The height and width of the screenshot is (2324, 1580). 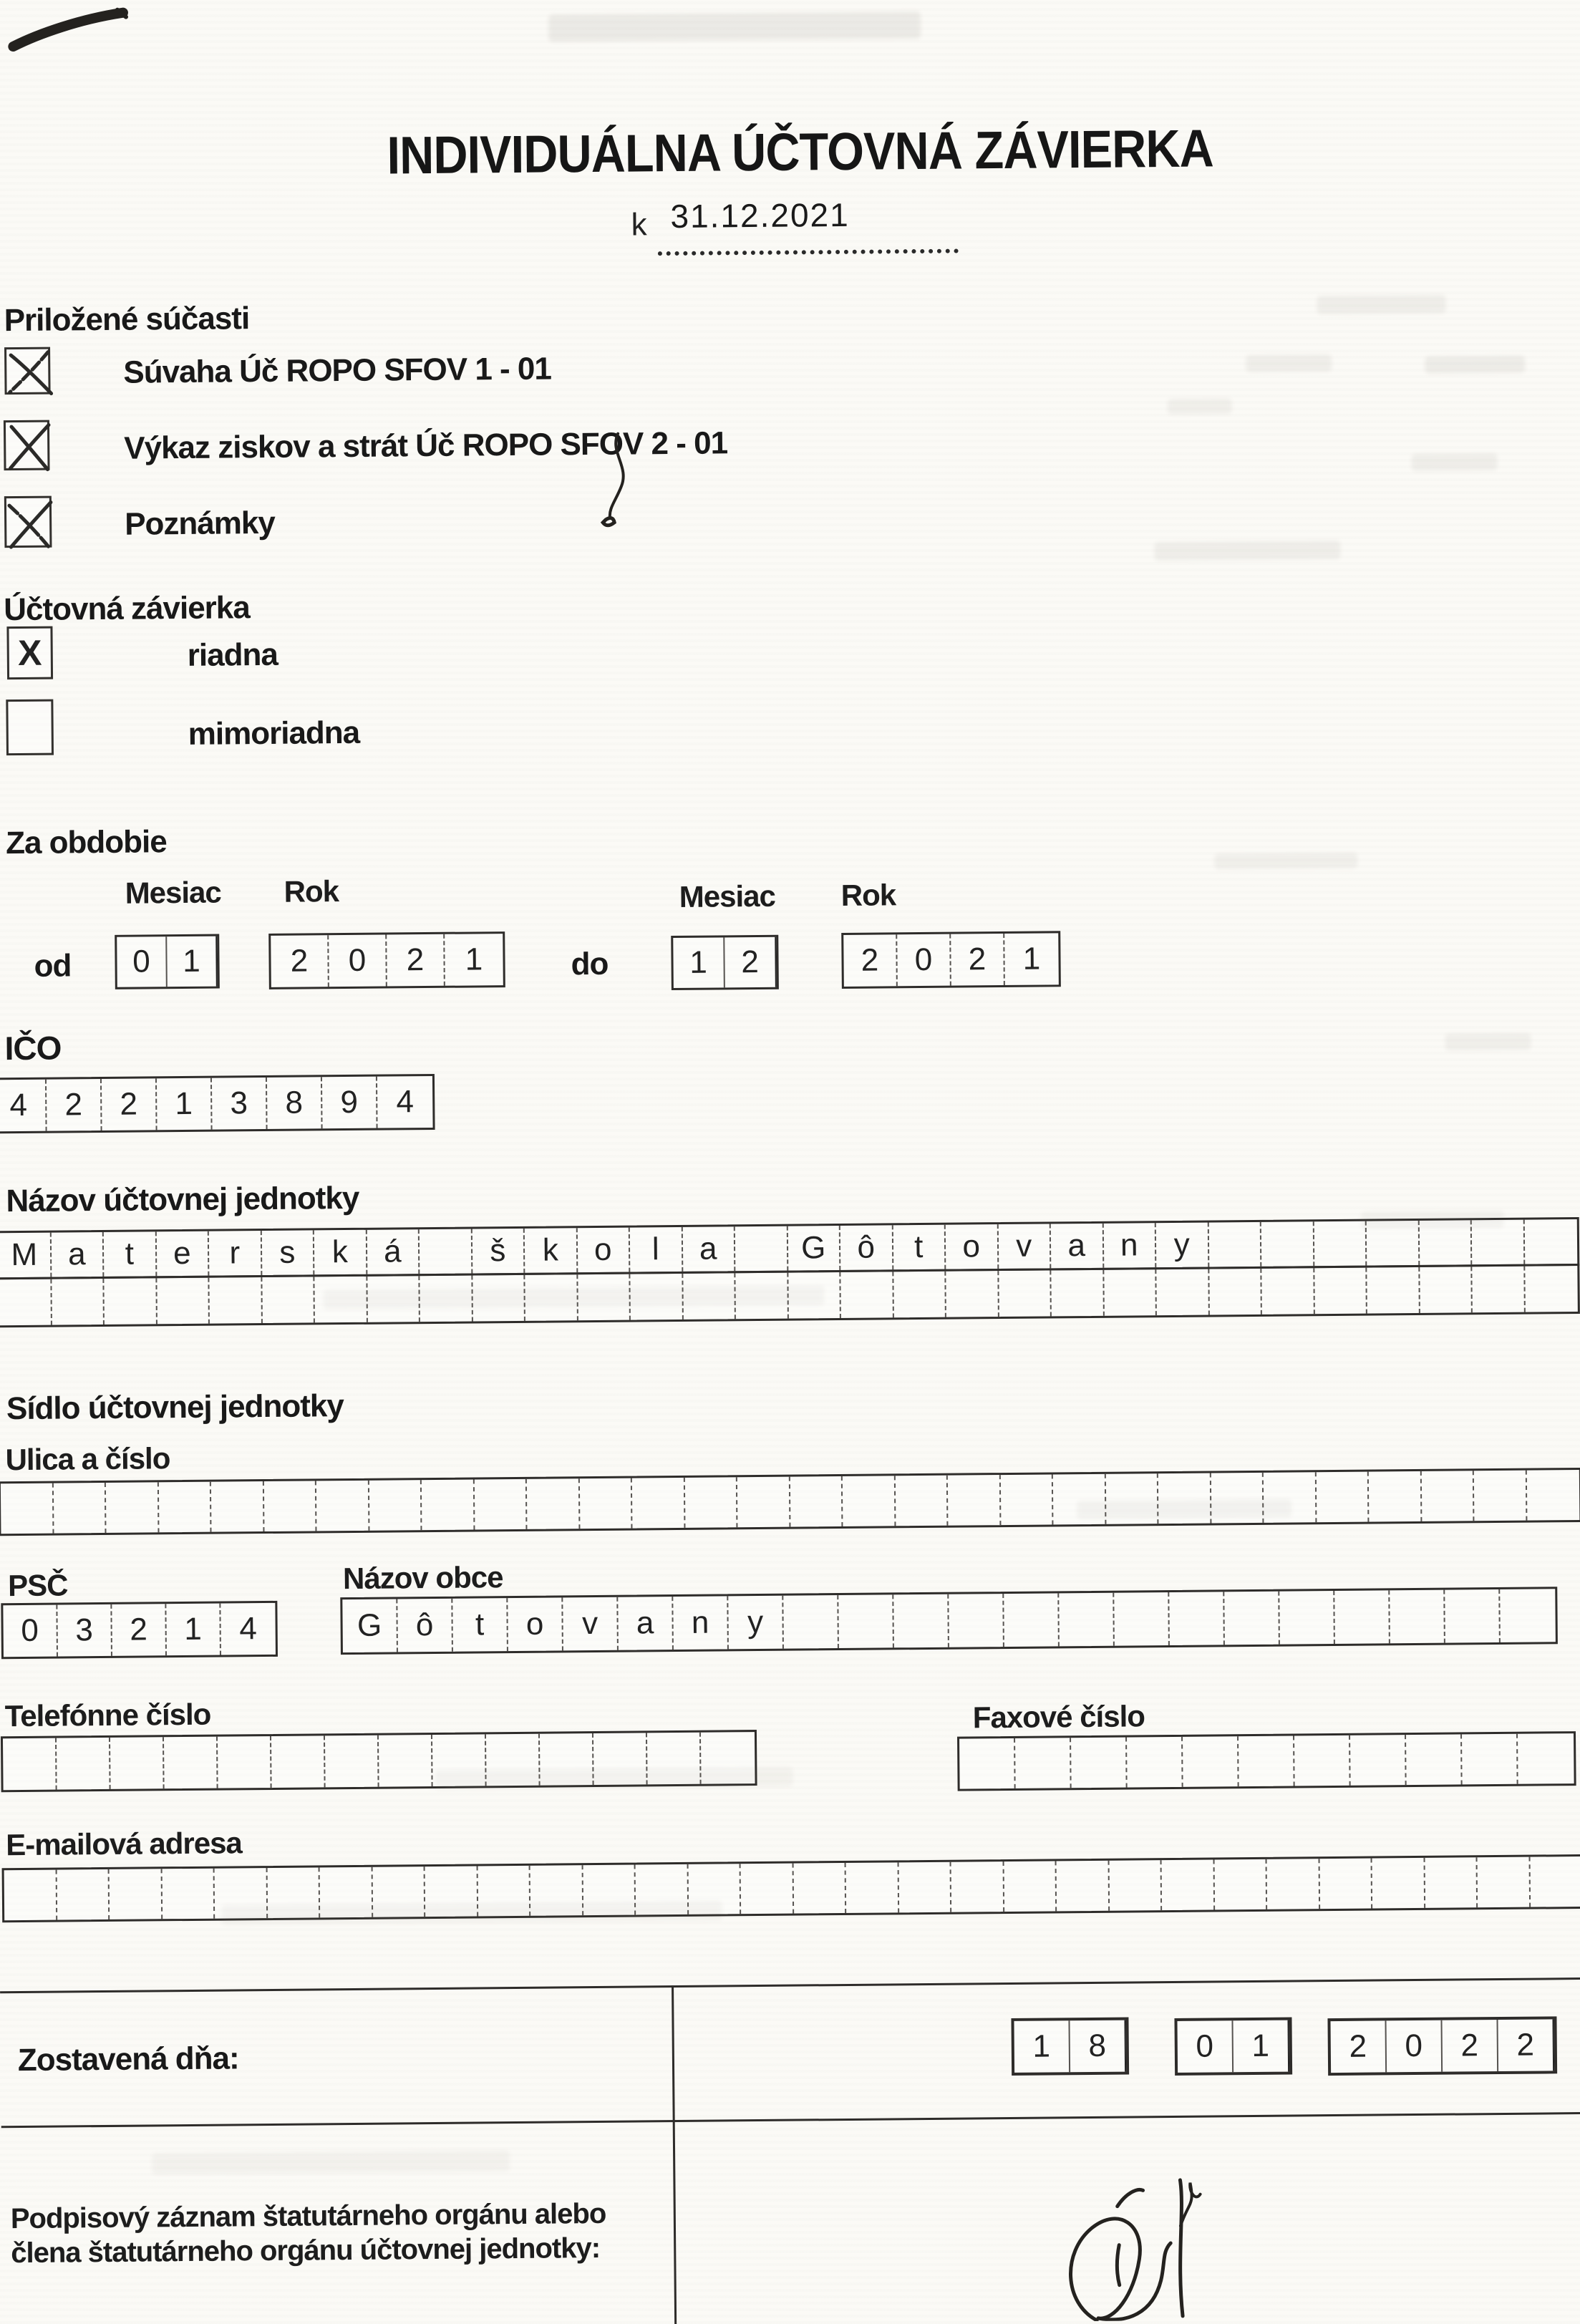 What do you see at coordinates (1135, 2250) in the screenshot?
I see `signature-scribble` at bounding box center [1135, 2250].